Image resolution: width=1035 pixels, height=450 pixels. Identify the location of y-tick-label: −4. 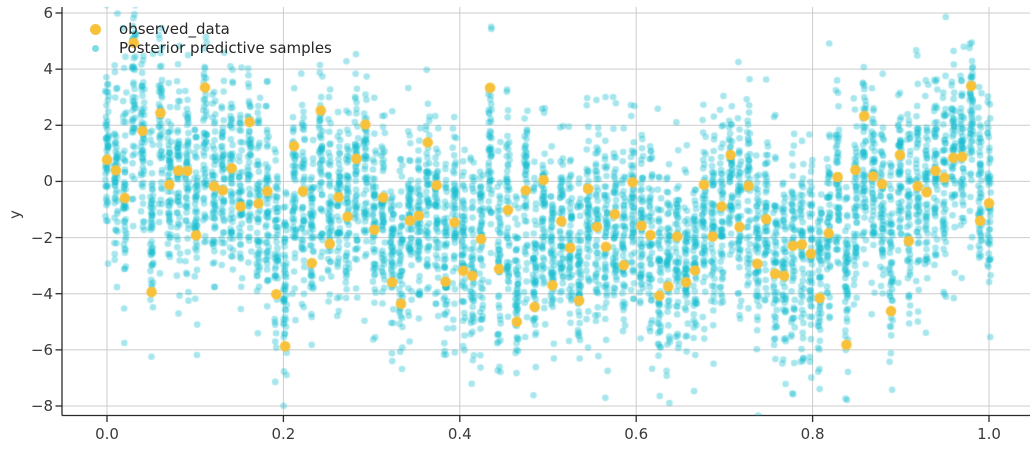
(41, 293).